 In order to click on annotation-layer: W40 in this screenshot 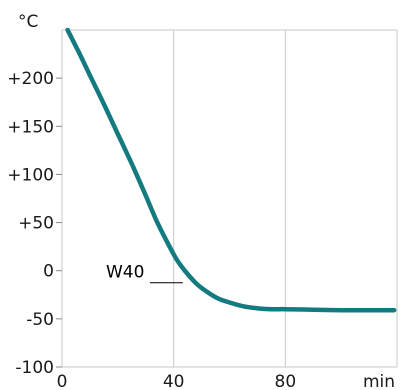, I will do `click(144, 273)`.